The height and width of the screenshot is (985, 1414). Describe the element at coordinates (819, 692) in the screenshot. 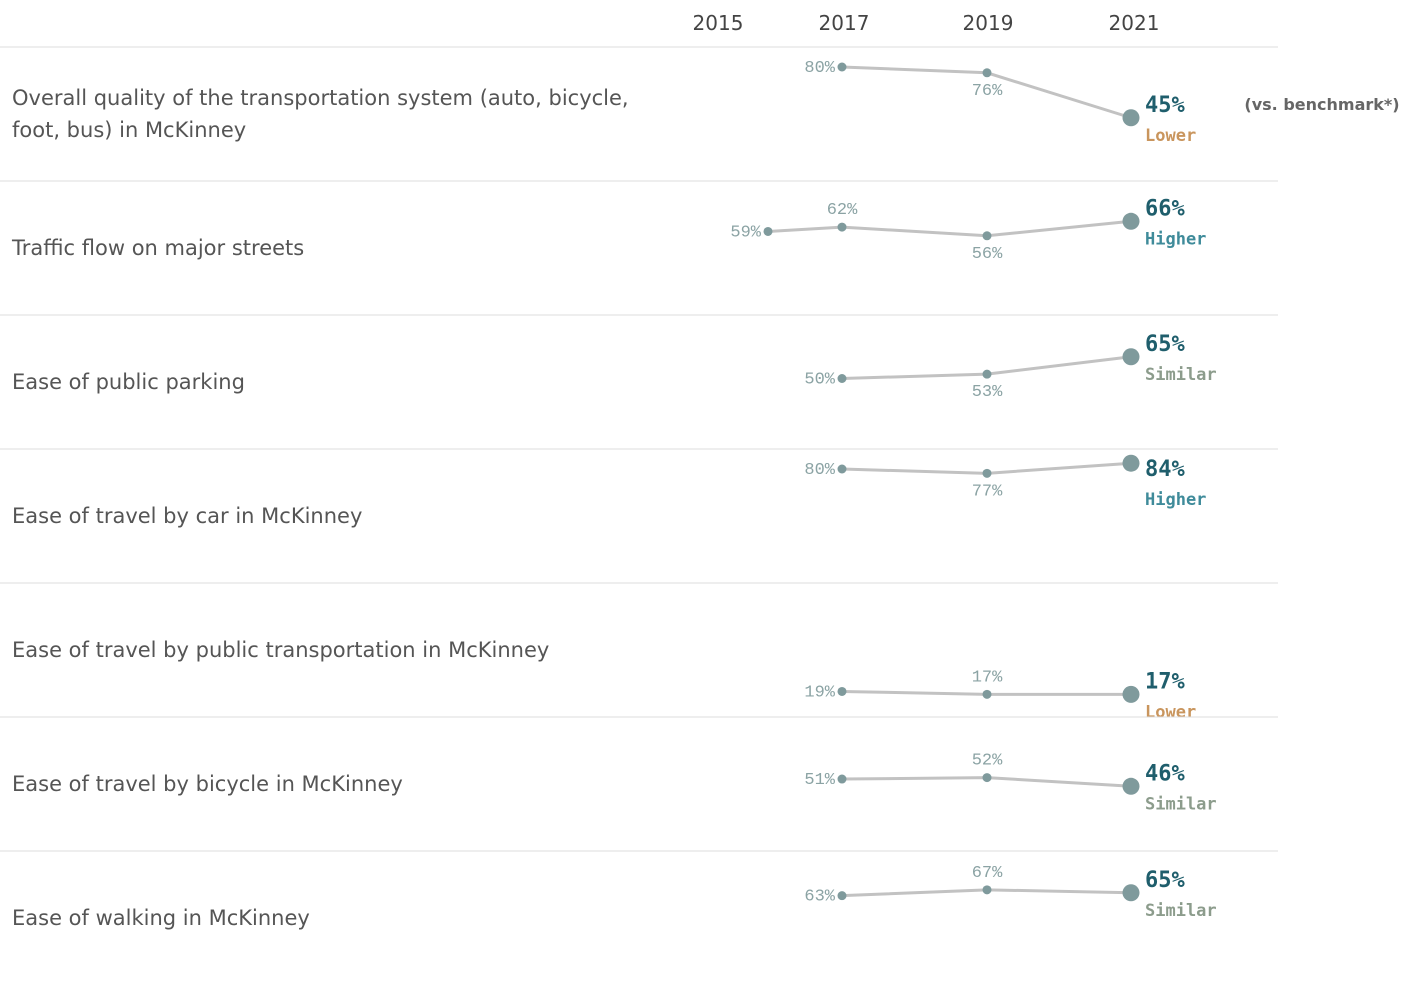

I see `value-label: 19%` at that location.